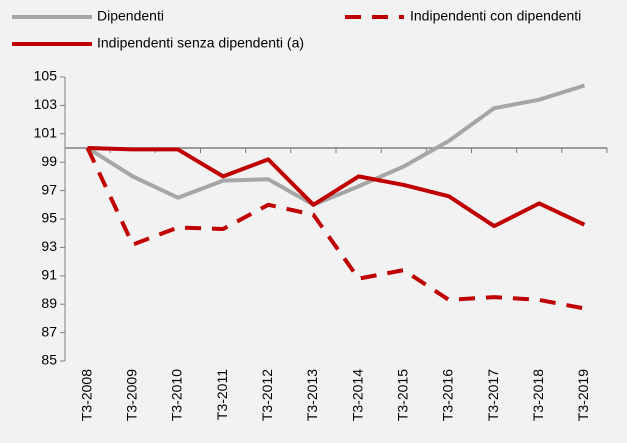  Describe the element at coordinates (583, 395) in the screenshot. I see `x-tick-label: T3-2019` at that location.